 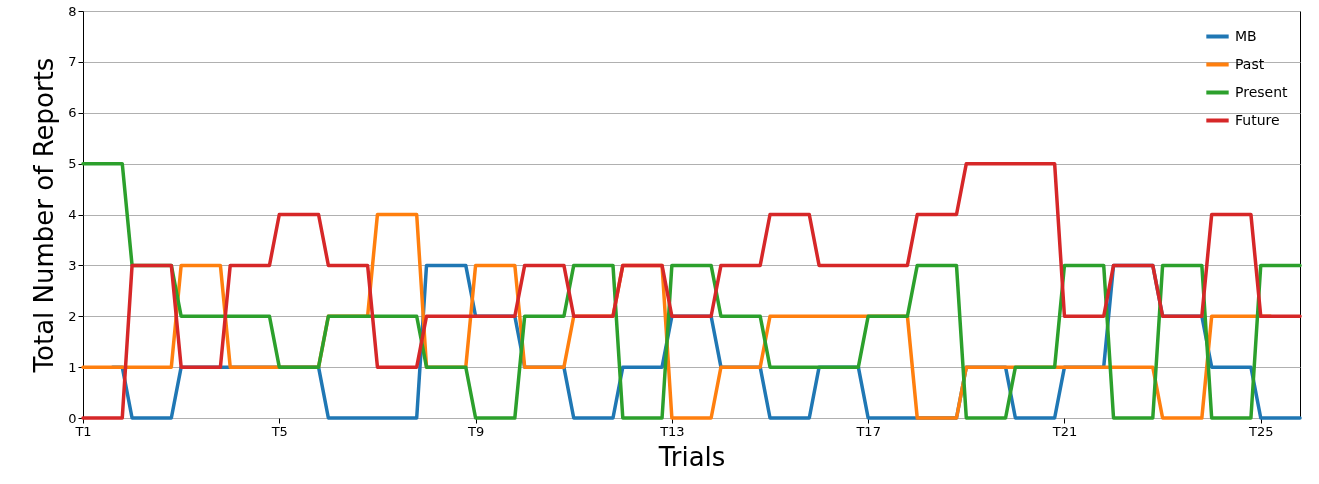 What do you see at coordinates (72, 316) in the screenshot?
I see `y-tick-label: 2` at bounding box center [72, 316].